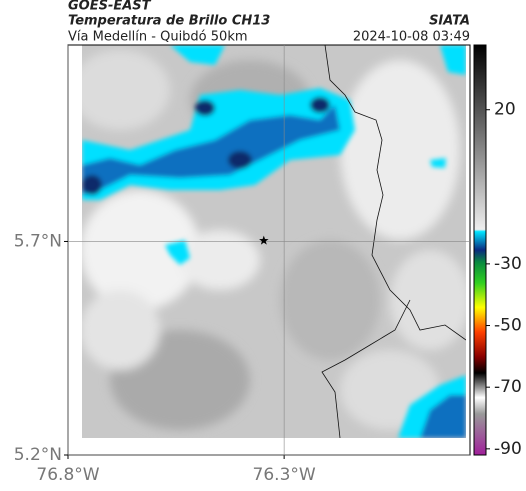  Describe the element at coordinates (449, 21) in the screenshot. I see `agency: SIATA` at that location.